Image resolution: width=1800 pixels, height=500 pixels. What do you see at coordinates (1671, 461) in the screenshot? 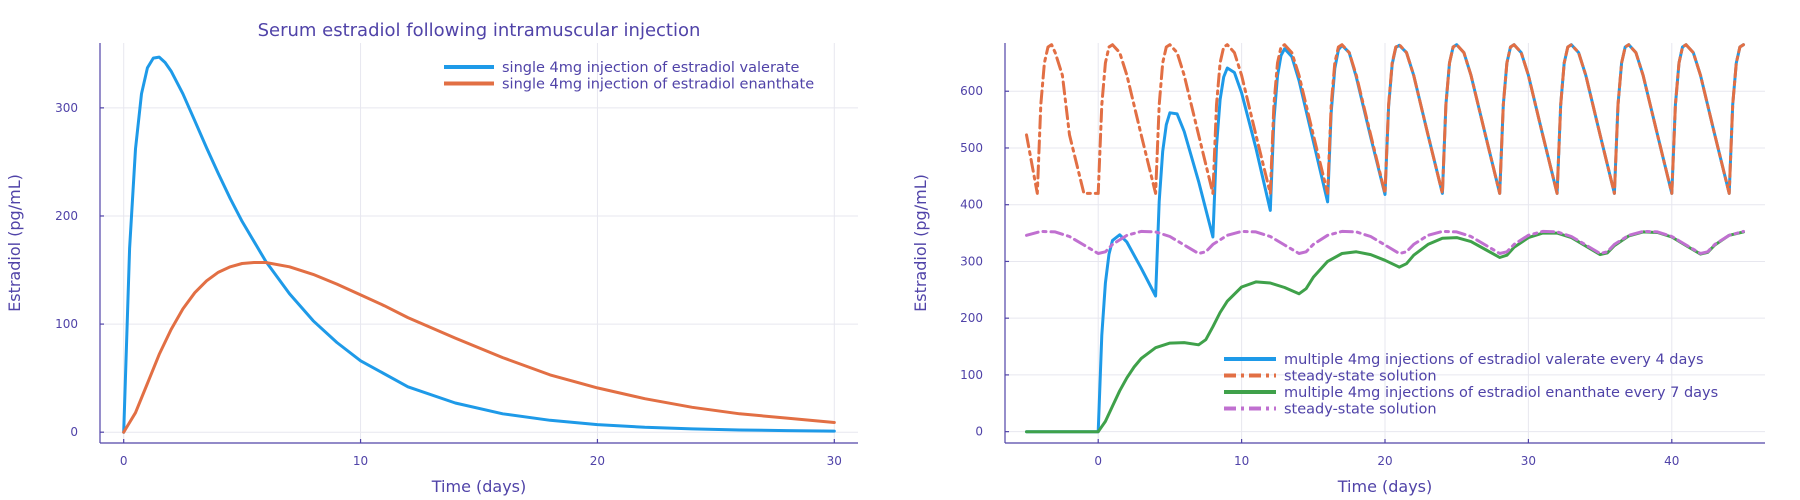
I see `x-tick-label: 40` at bounding box center [1671, 461].